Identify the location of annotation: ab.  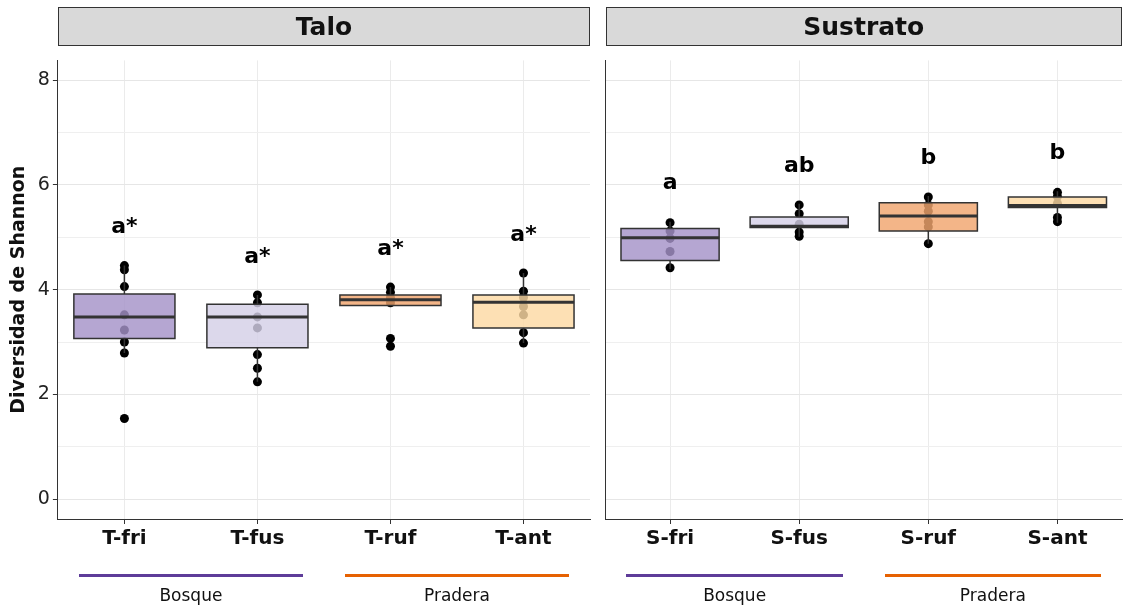
(799, 164).